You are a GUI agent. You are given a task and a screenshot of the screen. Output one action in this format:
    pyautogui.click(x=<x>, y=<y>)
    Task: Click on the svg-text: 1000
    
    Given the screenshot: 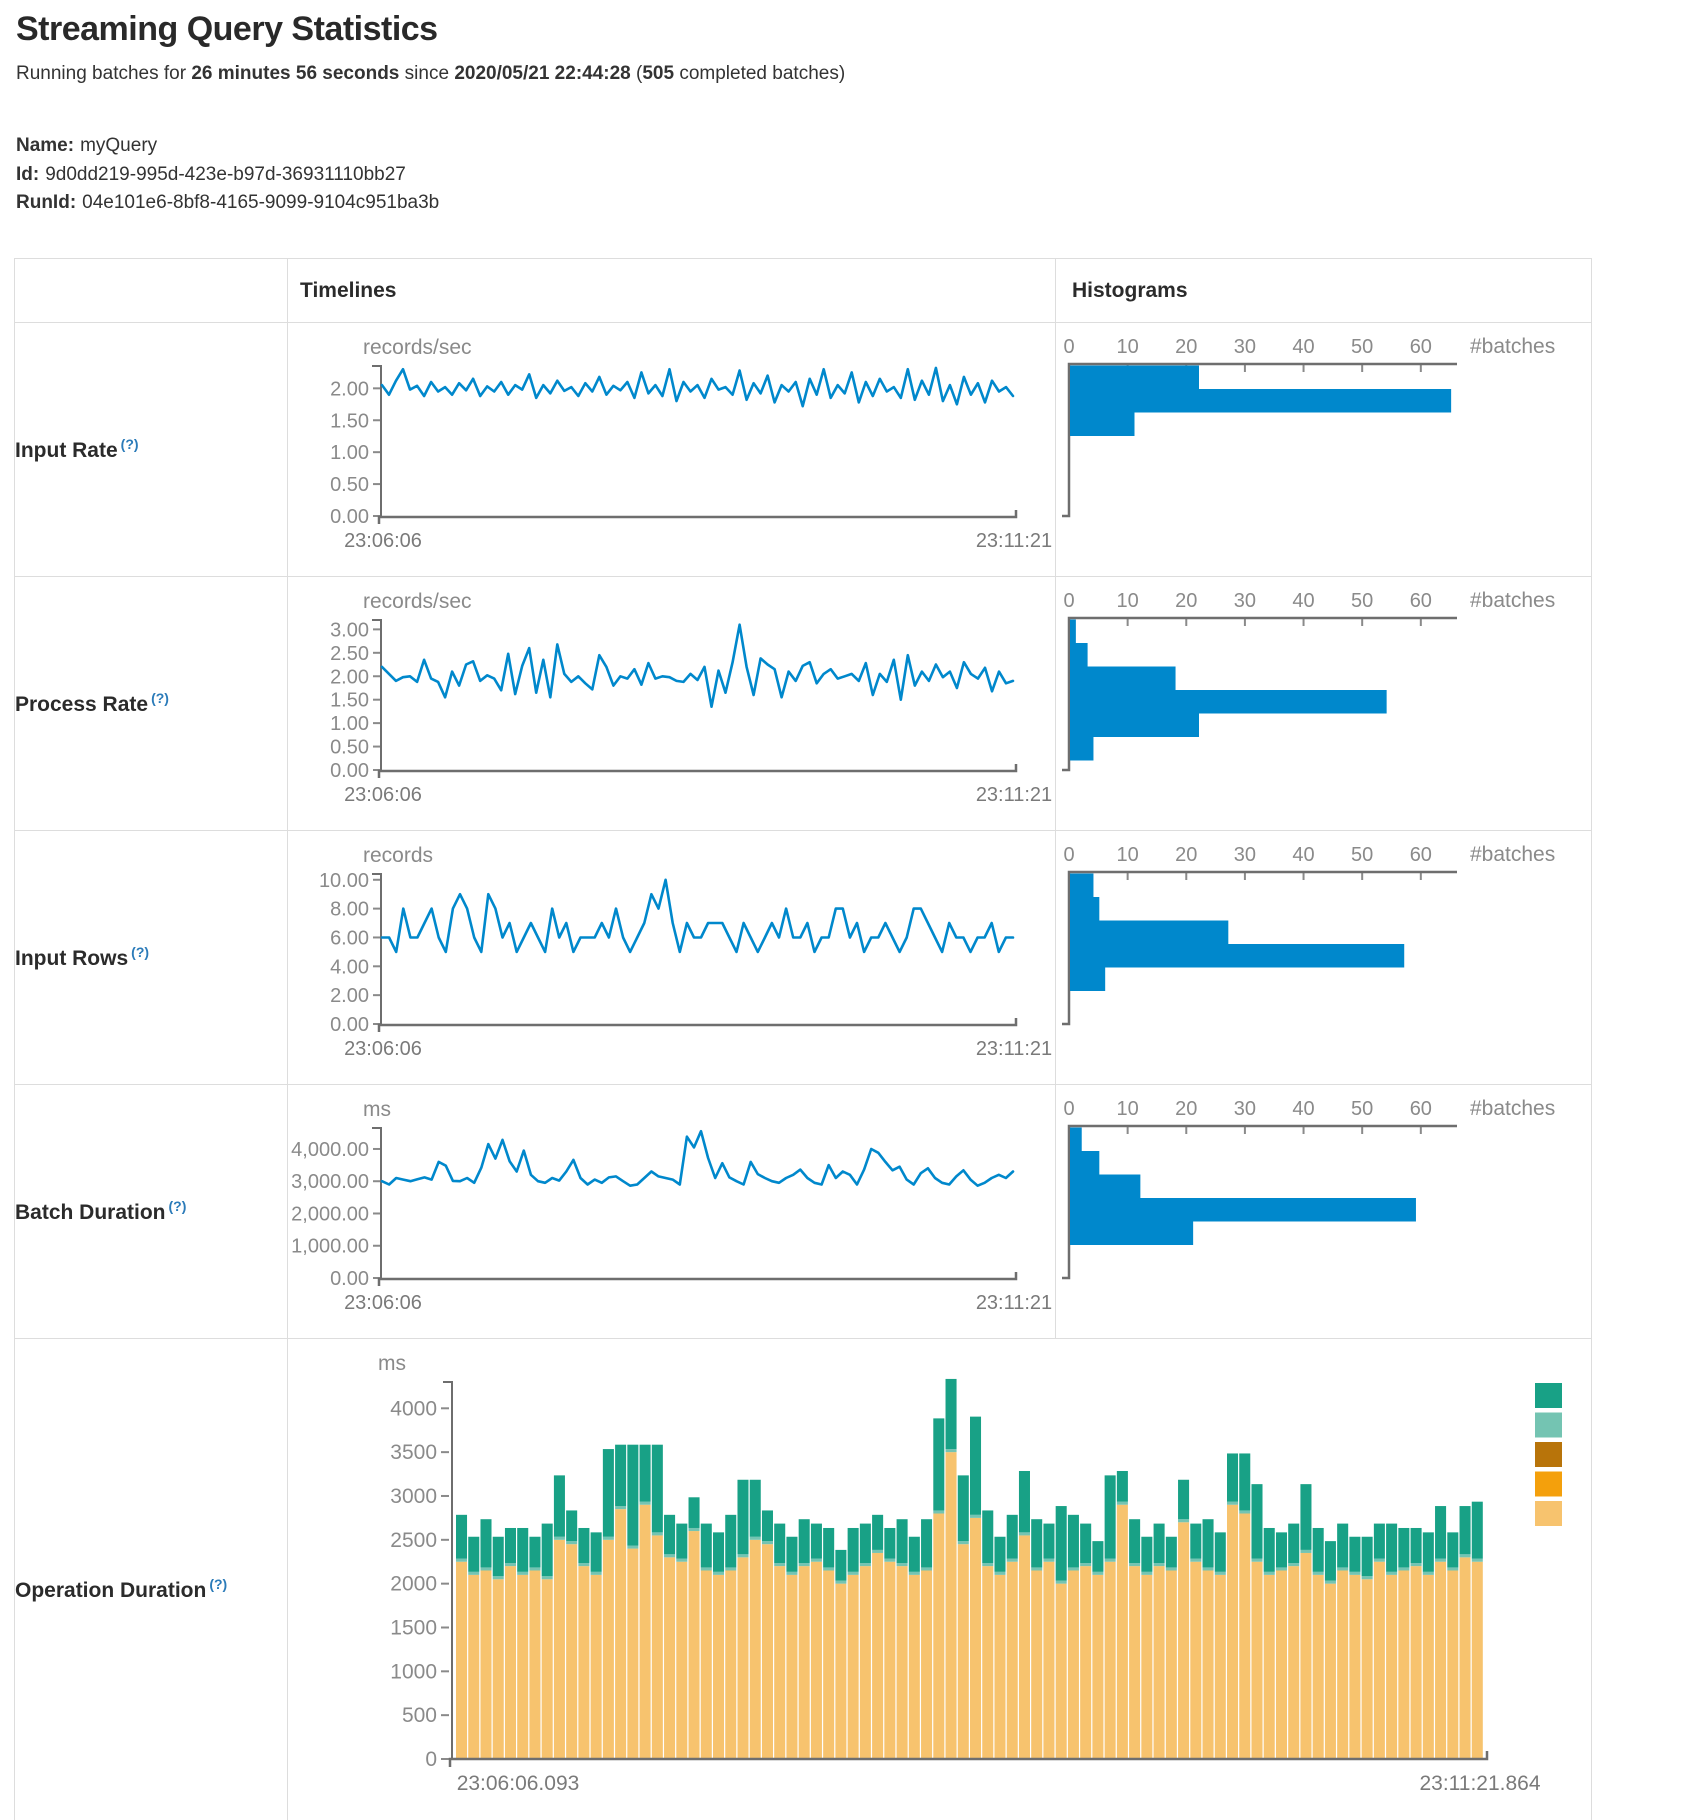 What is the action you would take?
    pyautogui.click(x=413, y=1671)
    